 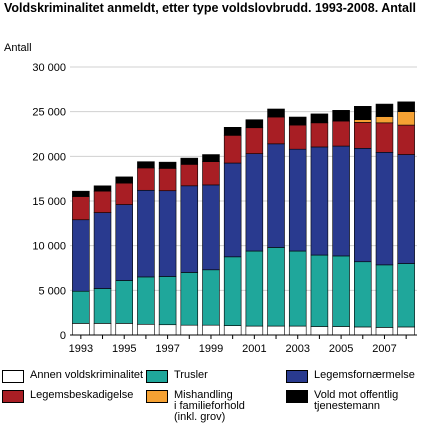 I want to click on y-tick-label: 20 000, so click(x=49, y=157).